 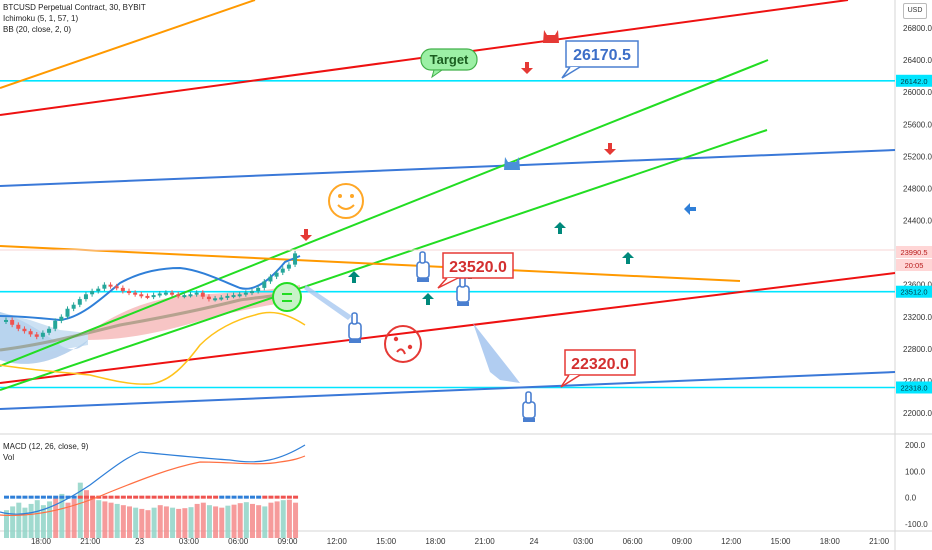 I want to click on indicator-vol: Vol, so click(x=9, y=457).